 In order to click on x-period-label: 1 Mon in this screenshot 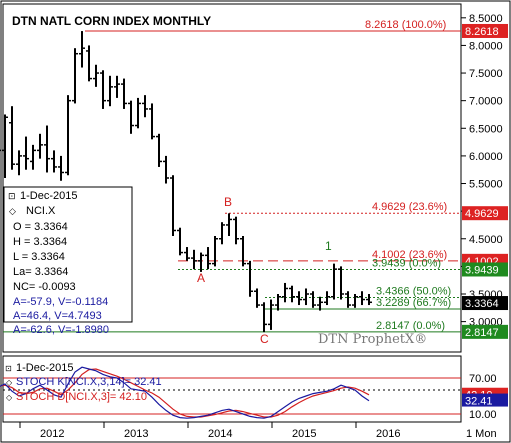, I will do `click(481, 434)`.